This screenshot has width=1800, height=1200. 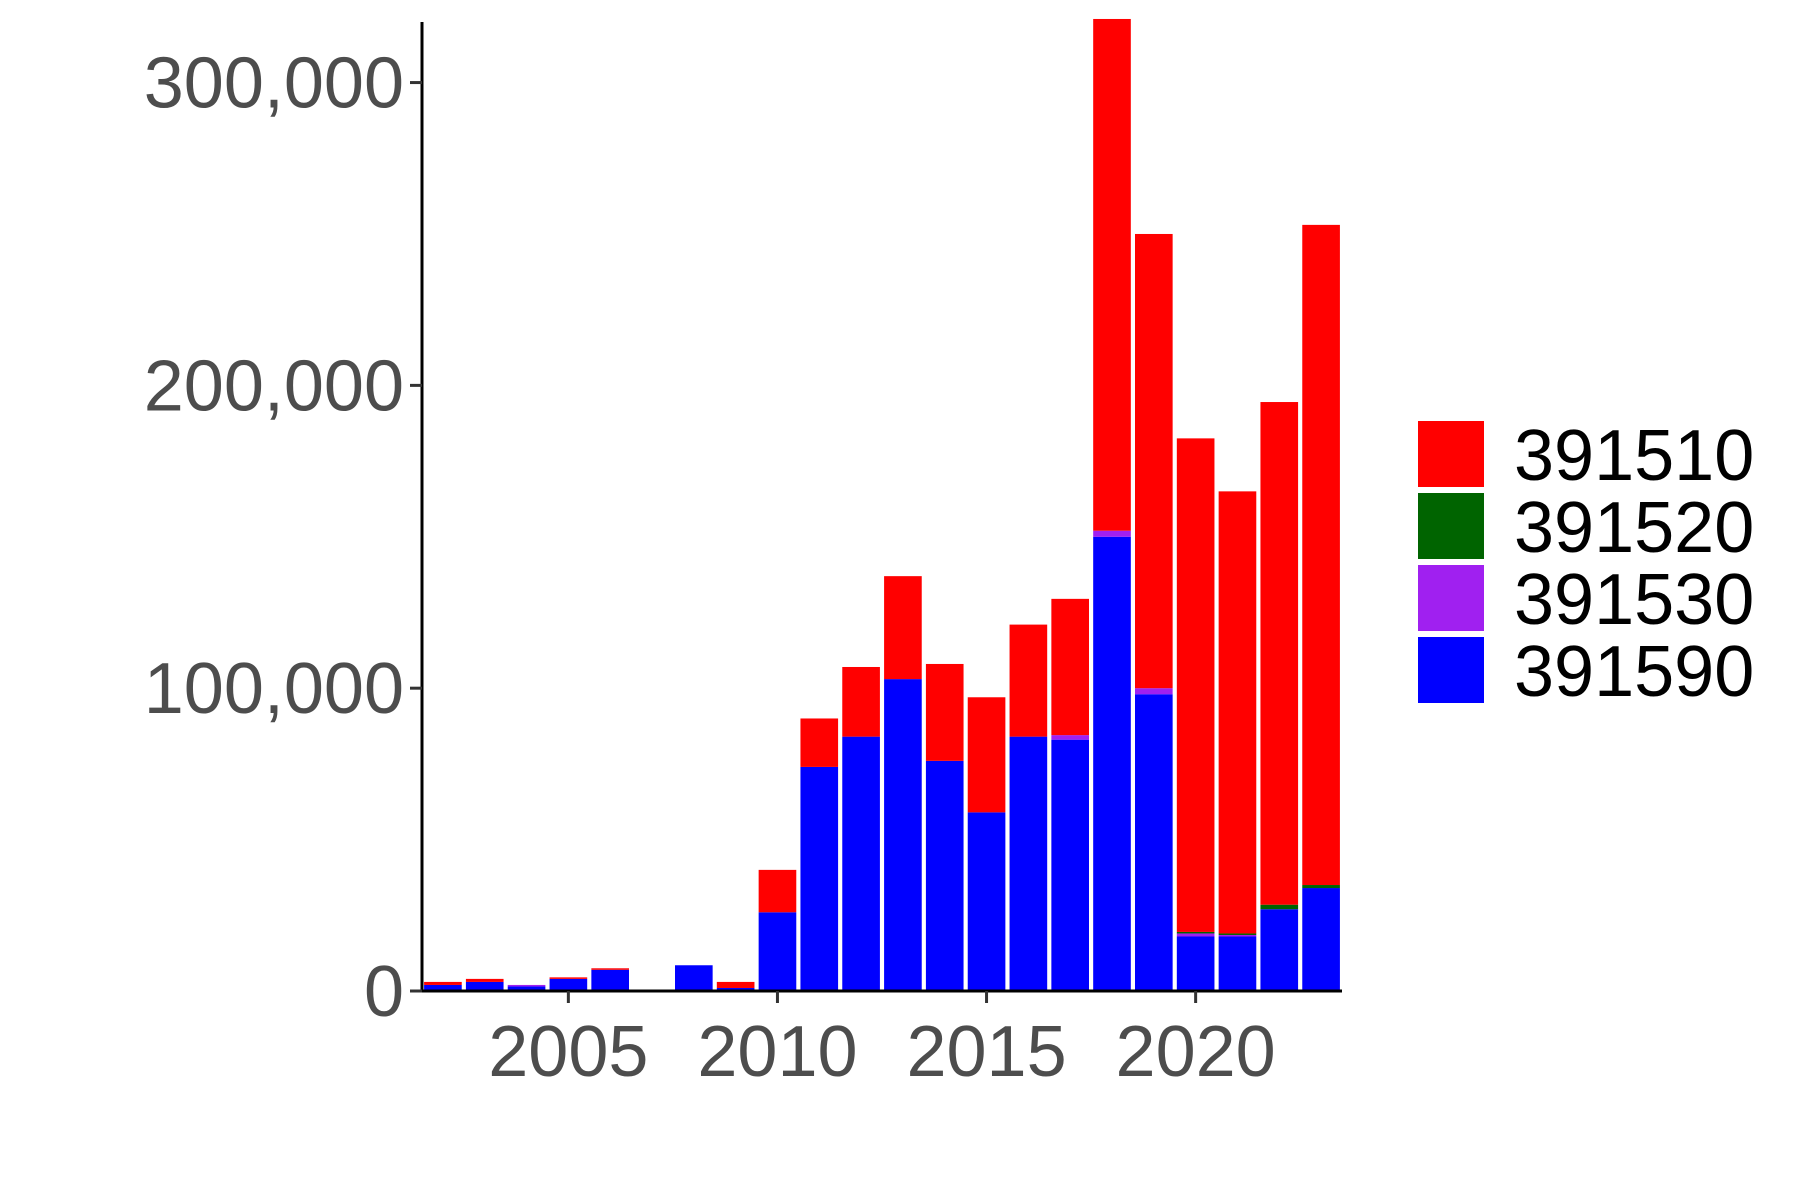 I want to click on bar-391510-2018, so click(x=1112, y=274).